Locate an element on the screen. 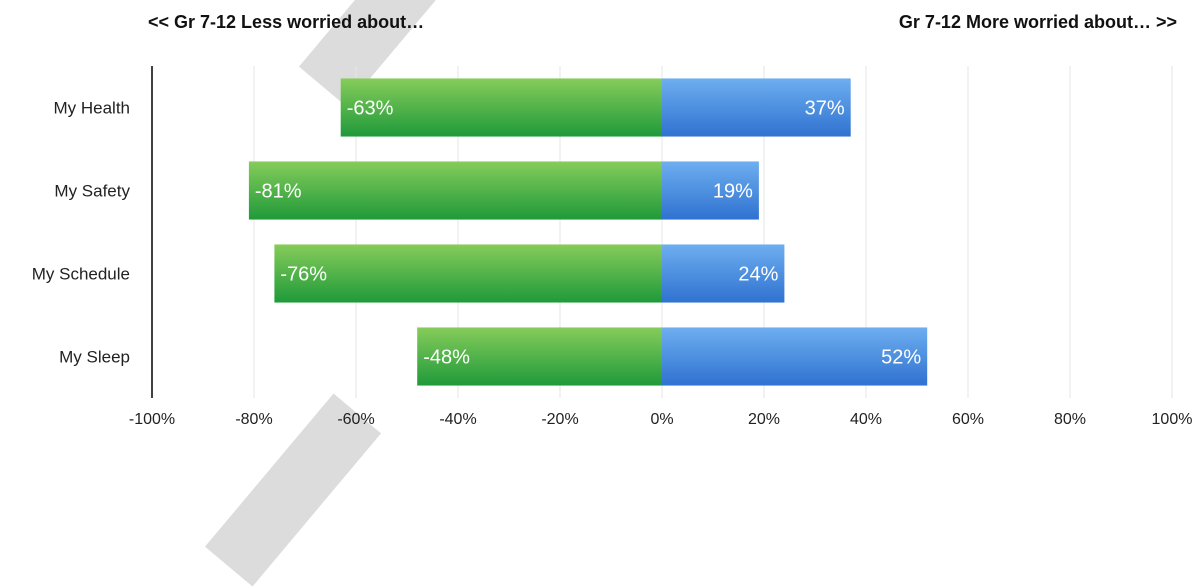  header-more-worried: Gr 7-12 More worried about… >> is located at coordinates (1037, 22).